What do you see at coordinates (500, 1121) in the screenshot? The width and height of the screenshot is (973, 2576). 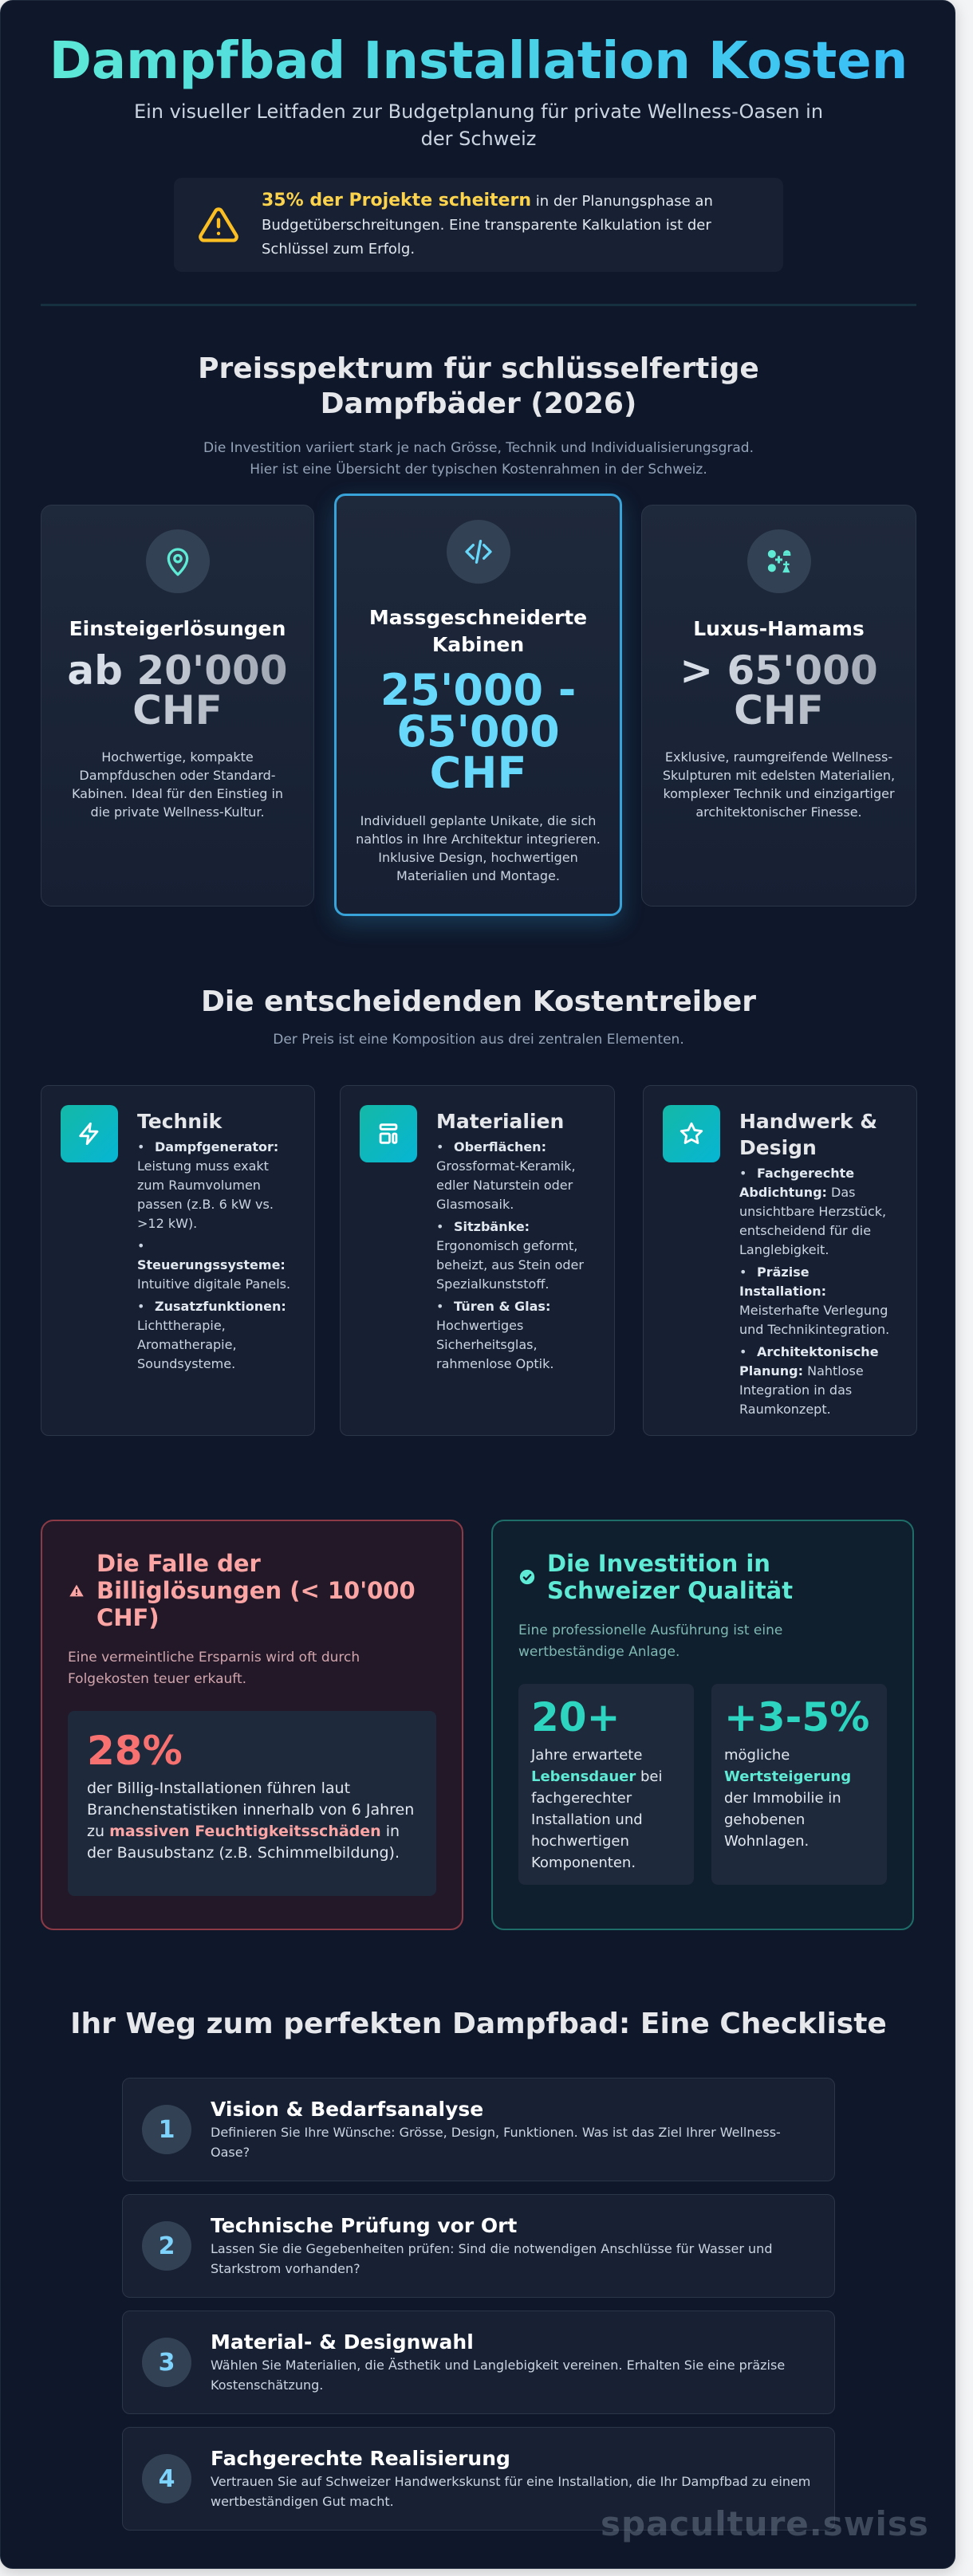 I see `driver-title: Materialien` at bounding box center [500, 1121].